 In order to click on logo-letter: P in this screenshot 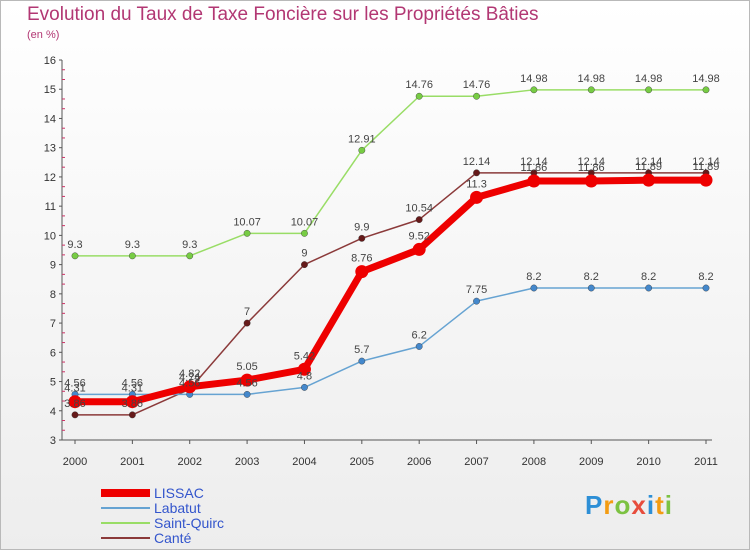, I will do `click(594, 505)`.